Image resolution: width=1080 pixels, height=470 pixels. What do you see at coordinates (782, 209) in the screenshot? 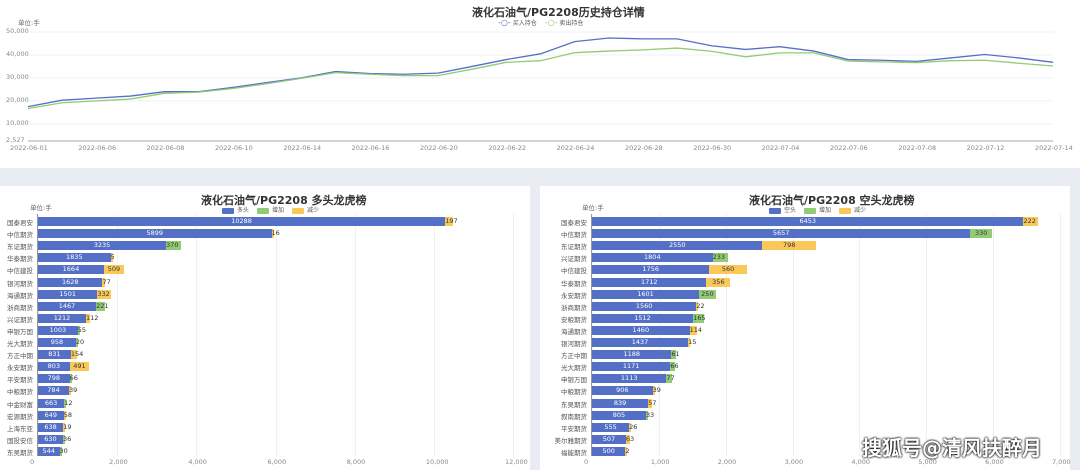
I see `legend-item-short: 空头` at bounding box center [782, 209].